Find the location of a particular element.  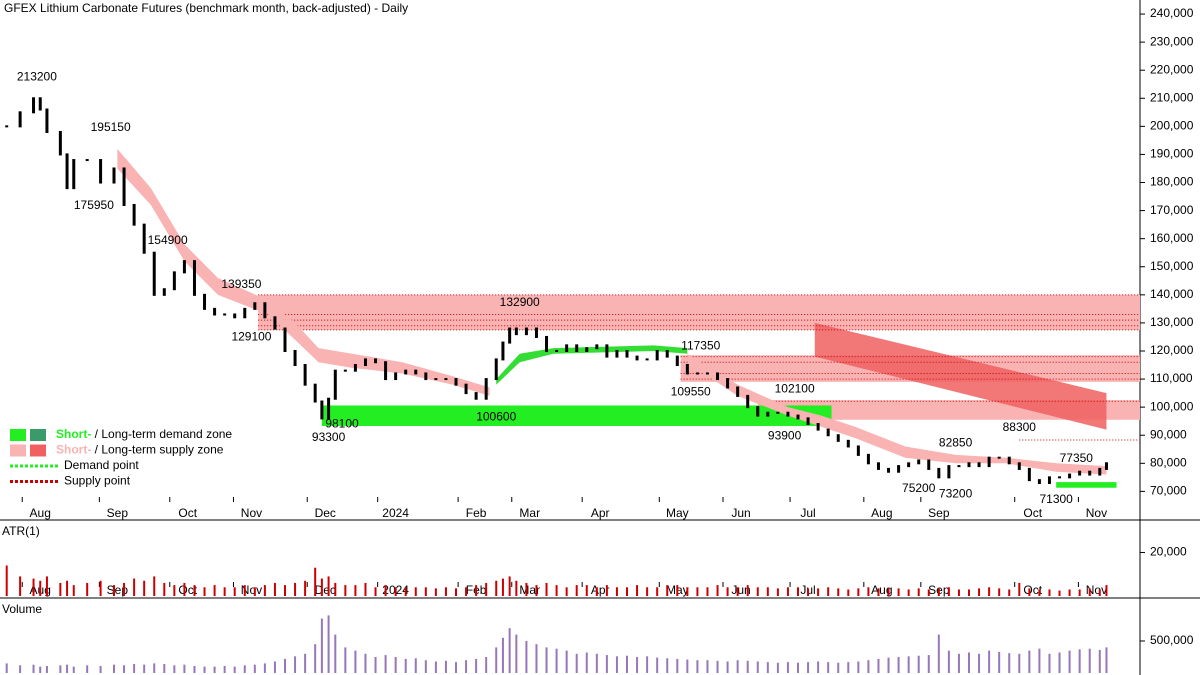

legend-text: / is located at coordinates (96, 450).